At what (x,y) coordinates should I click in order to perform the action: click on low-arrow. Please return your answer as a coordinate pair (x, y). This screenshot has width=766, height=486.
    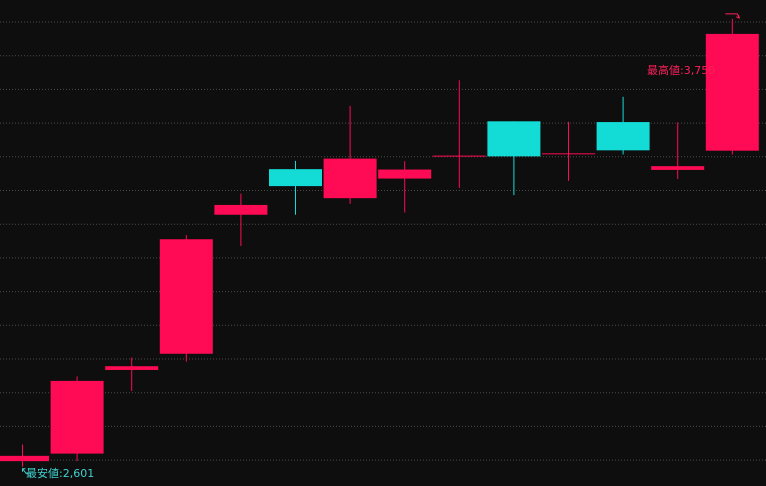
    Looking at the image, I should click on (26, 471).